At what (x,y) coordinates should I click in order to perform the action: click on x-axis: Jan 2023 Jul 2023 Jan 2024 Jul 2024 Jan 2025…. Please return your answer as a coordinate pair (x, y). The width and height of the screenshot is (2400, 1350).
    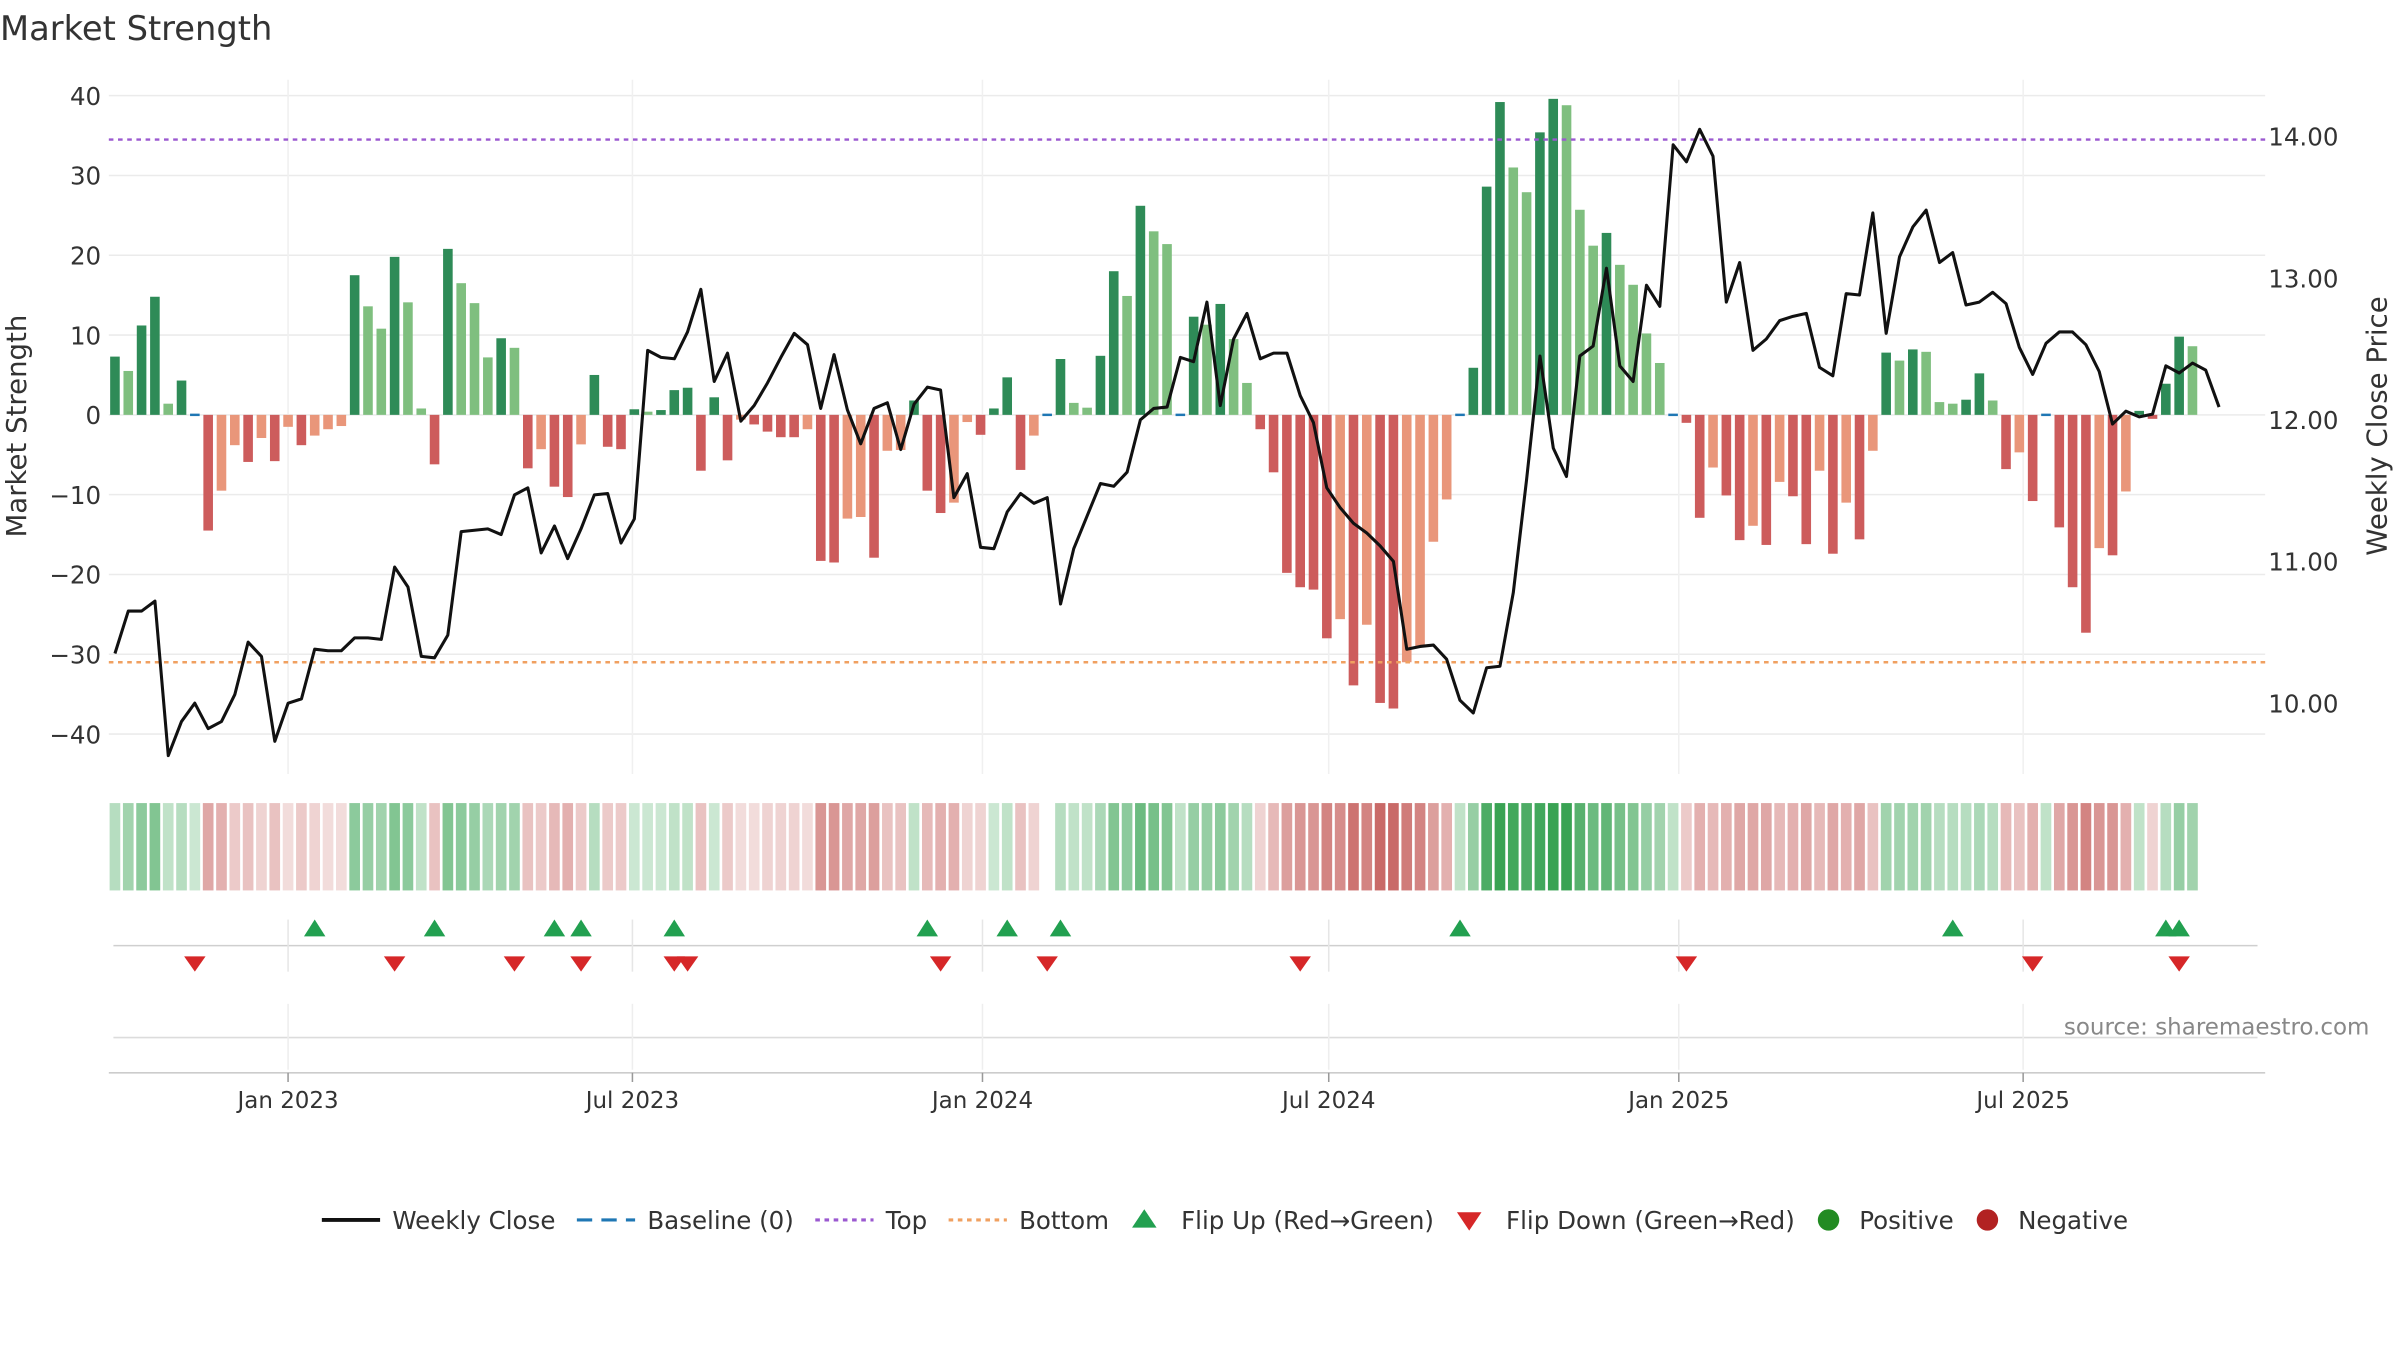
    Looking at the image, I should click on (1187, 1093).